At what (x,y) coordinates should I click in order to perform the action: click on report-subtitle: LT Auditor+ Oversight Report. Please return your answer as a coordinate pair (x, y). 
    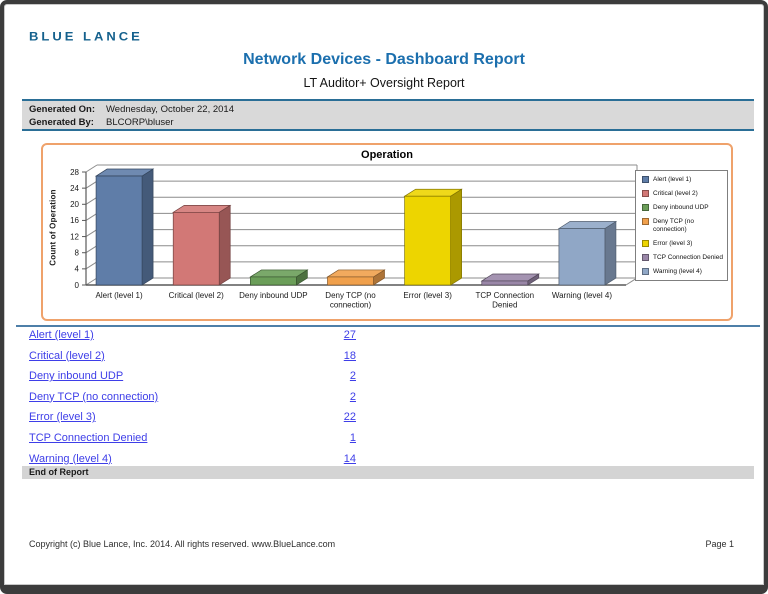
    Looking at the image, I should click on (384, 83).